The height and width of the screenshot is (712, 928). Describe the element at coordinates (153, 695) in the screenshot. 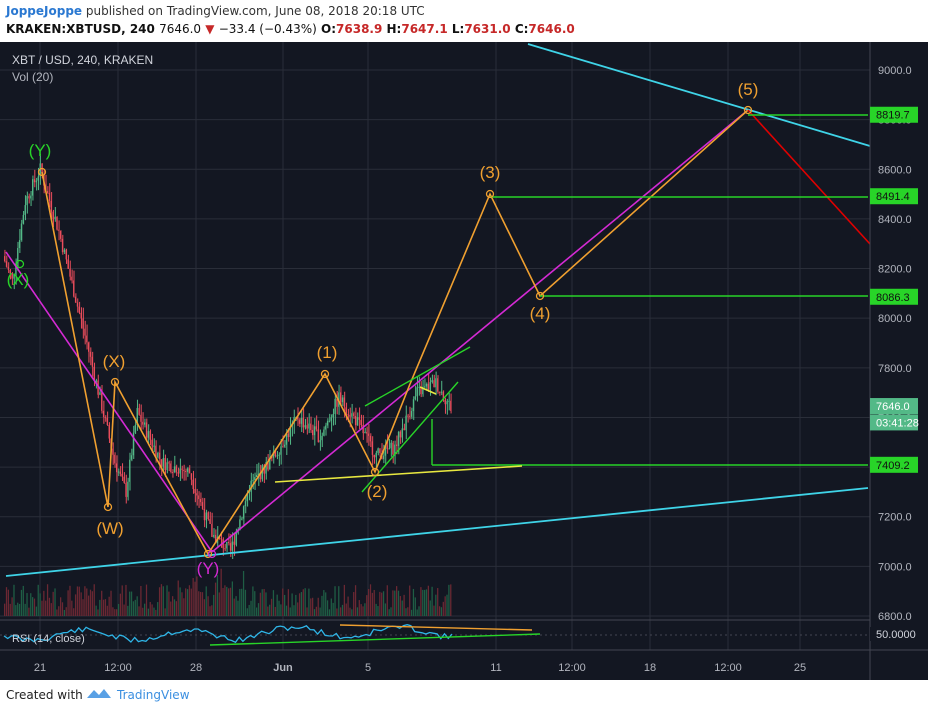

I see `tradingview-link: TradingView` at that location.